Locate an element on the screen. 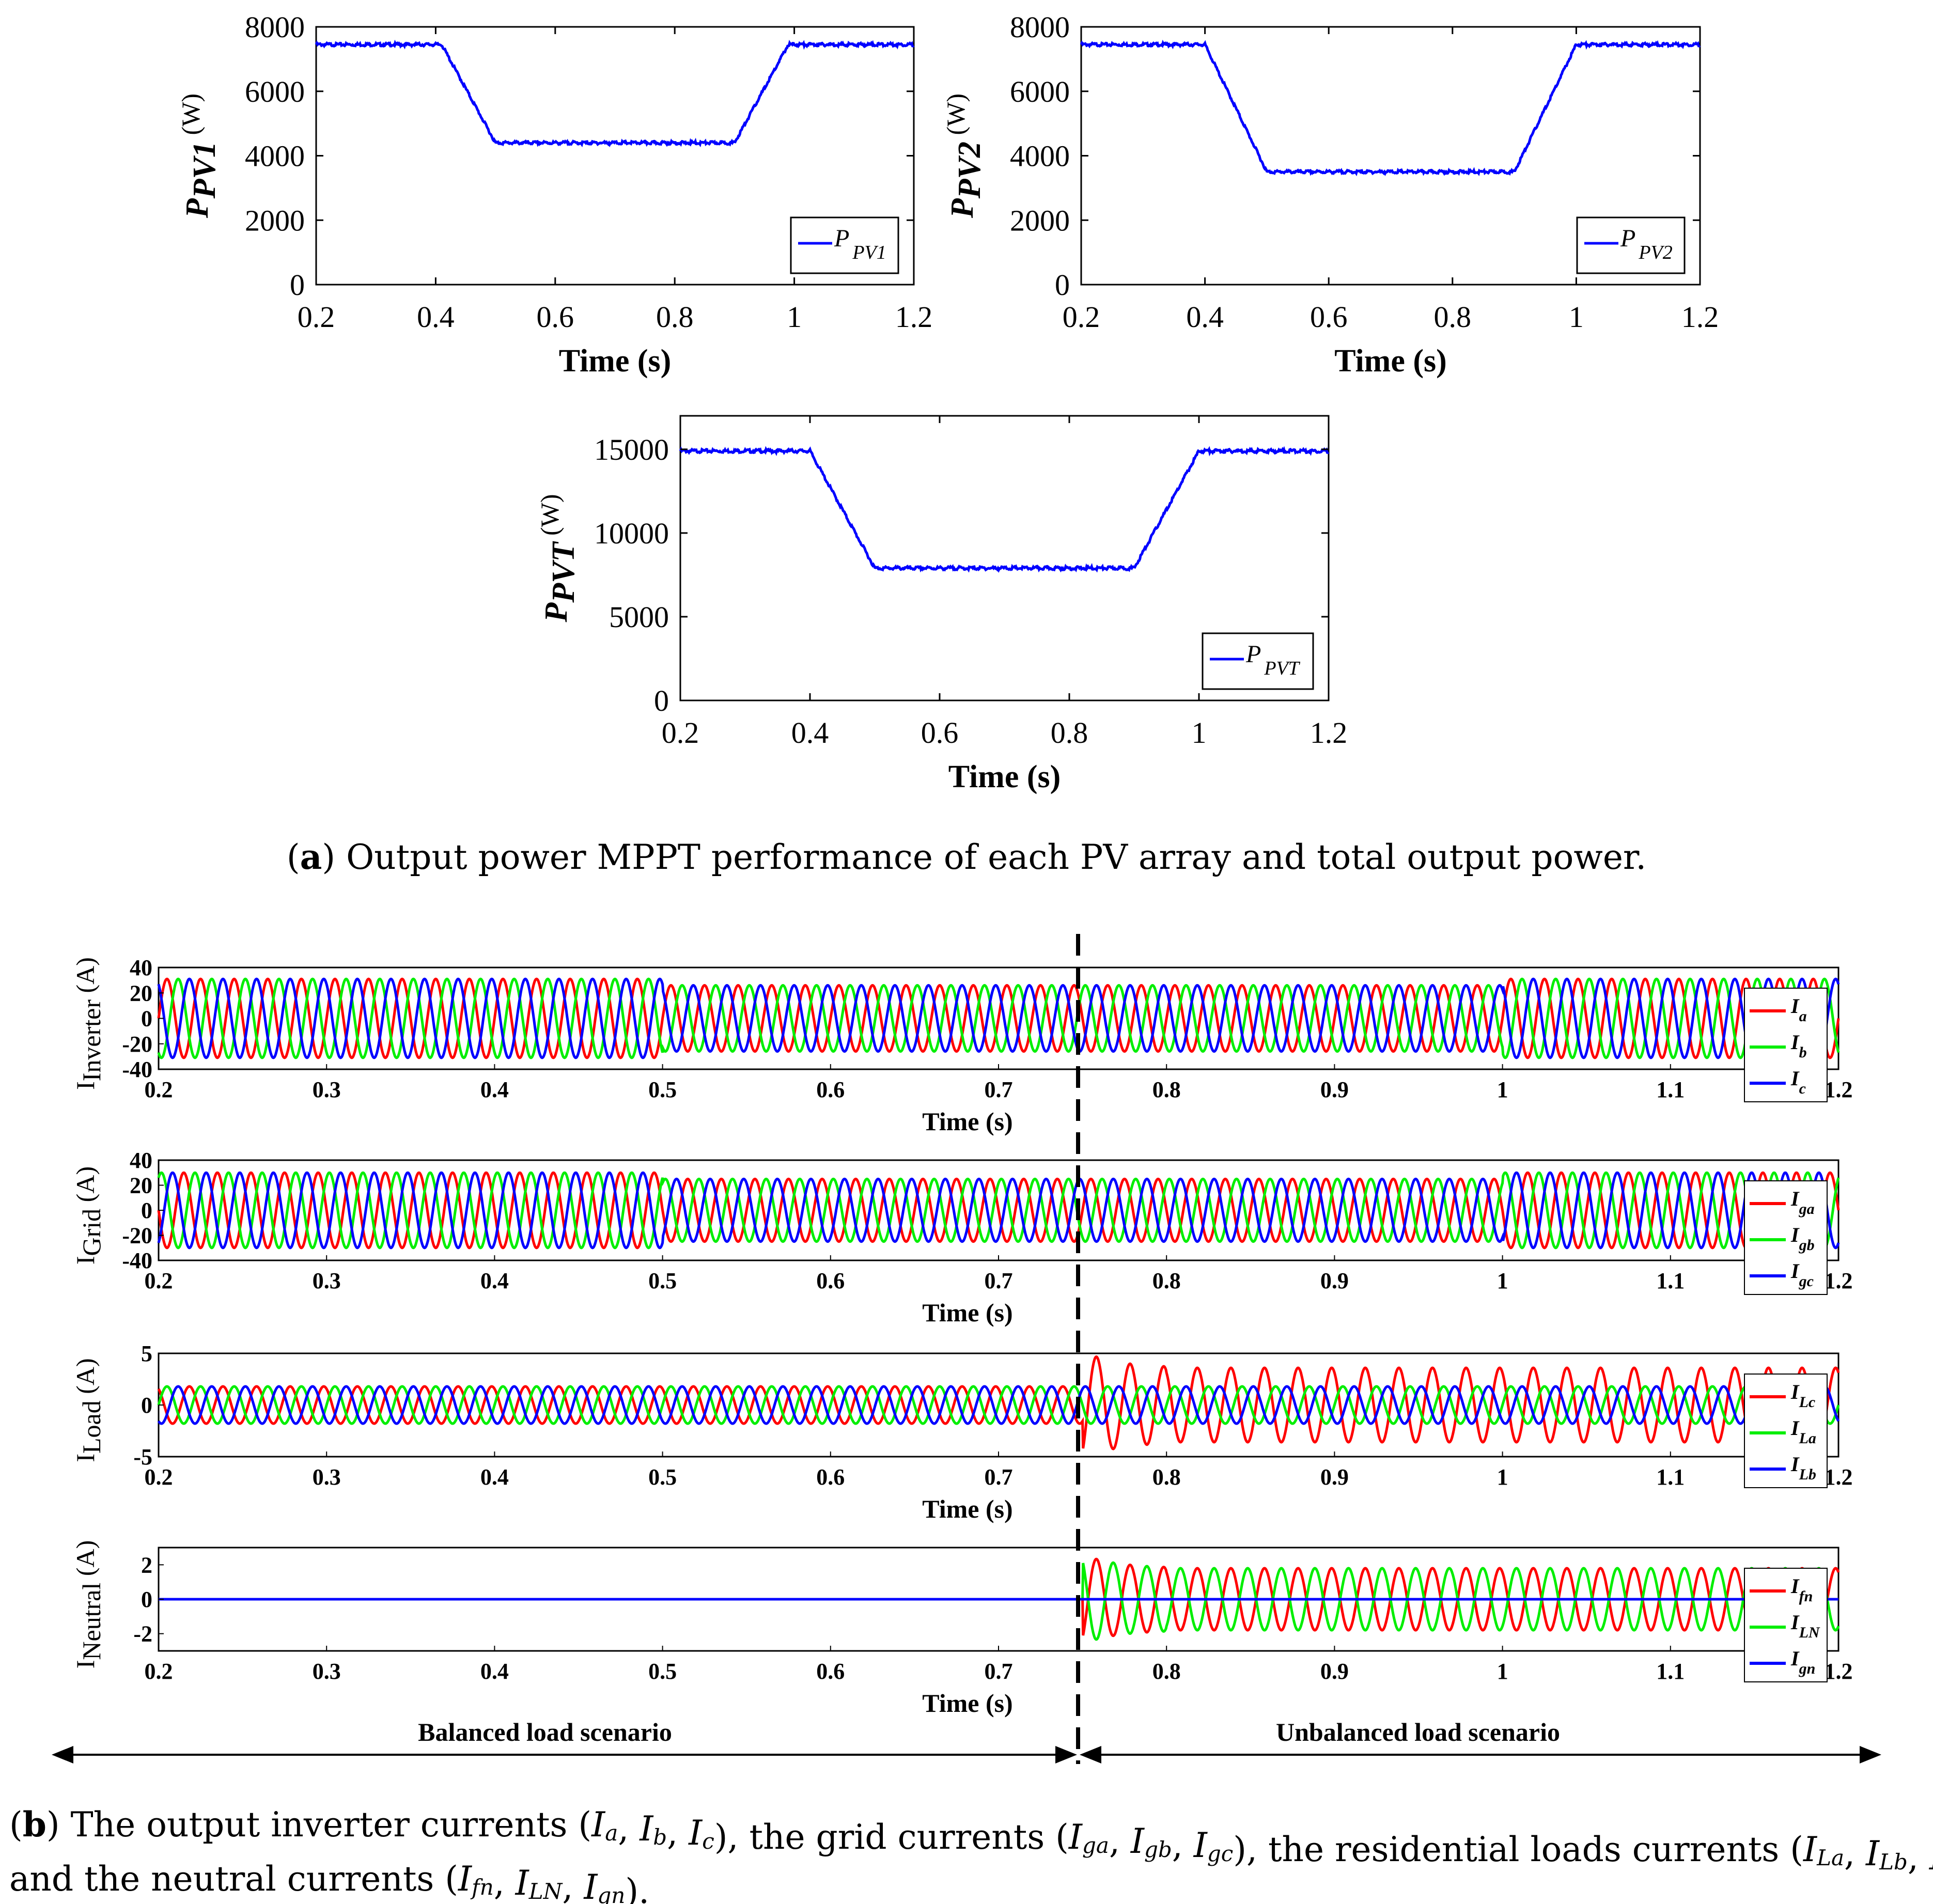  caption-symbol-sub: fn is located at coordinates (482, 1887).